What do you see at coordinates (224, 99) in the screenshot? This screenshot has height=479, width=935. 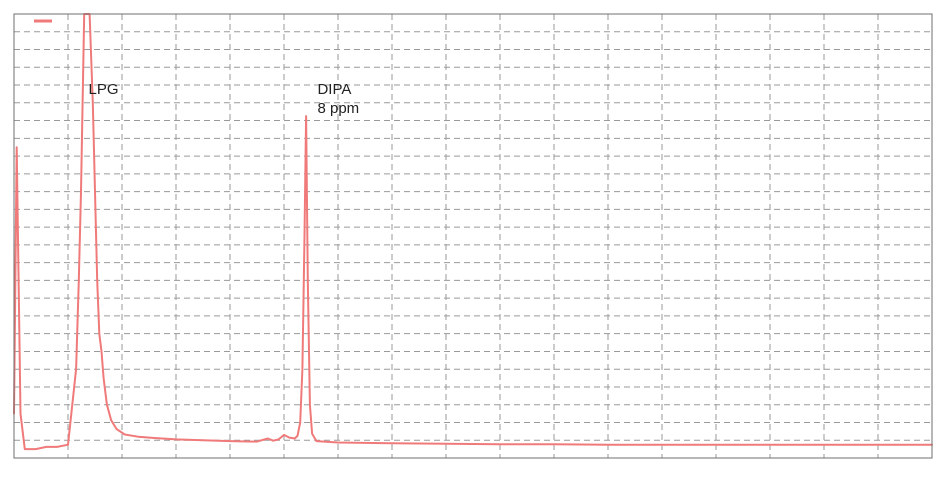 I see `annotation-layer: LPG DIPA 8 ppm` at bounding box center [224, 99].